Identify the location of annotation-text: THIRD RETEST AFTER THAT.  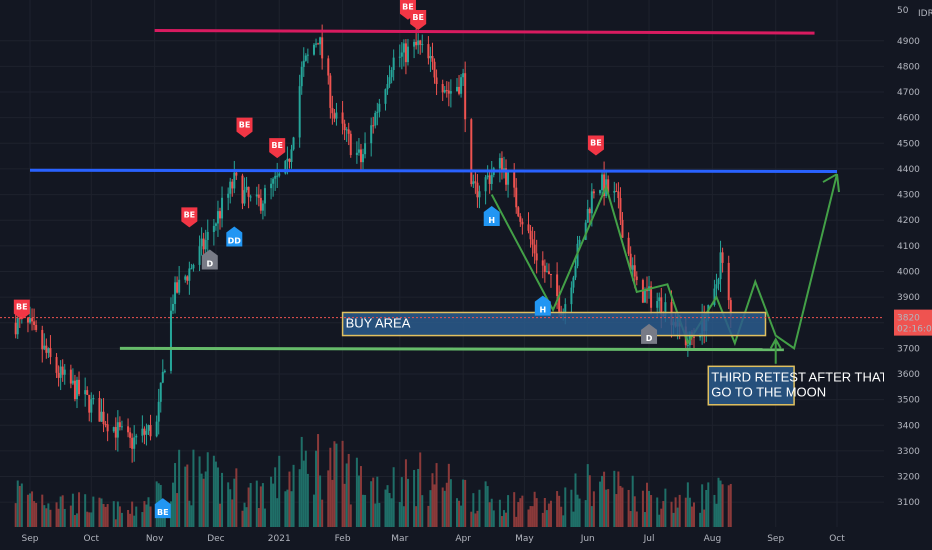
(799, 376).